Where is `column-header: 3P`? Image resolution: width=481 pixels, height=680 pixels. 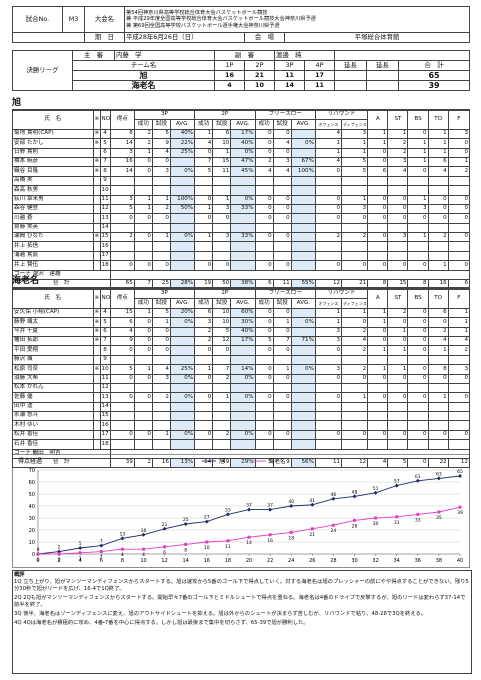
column-header: 3P is located at coordinates (164, 294).